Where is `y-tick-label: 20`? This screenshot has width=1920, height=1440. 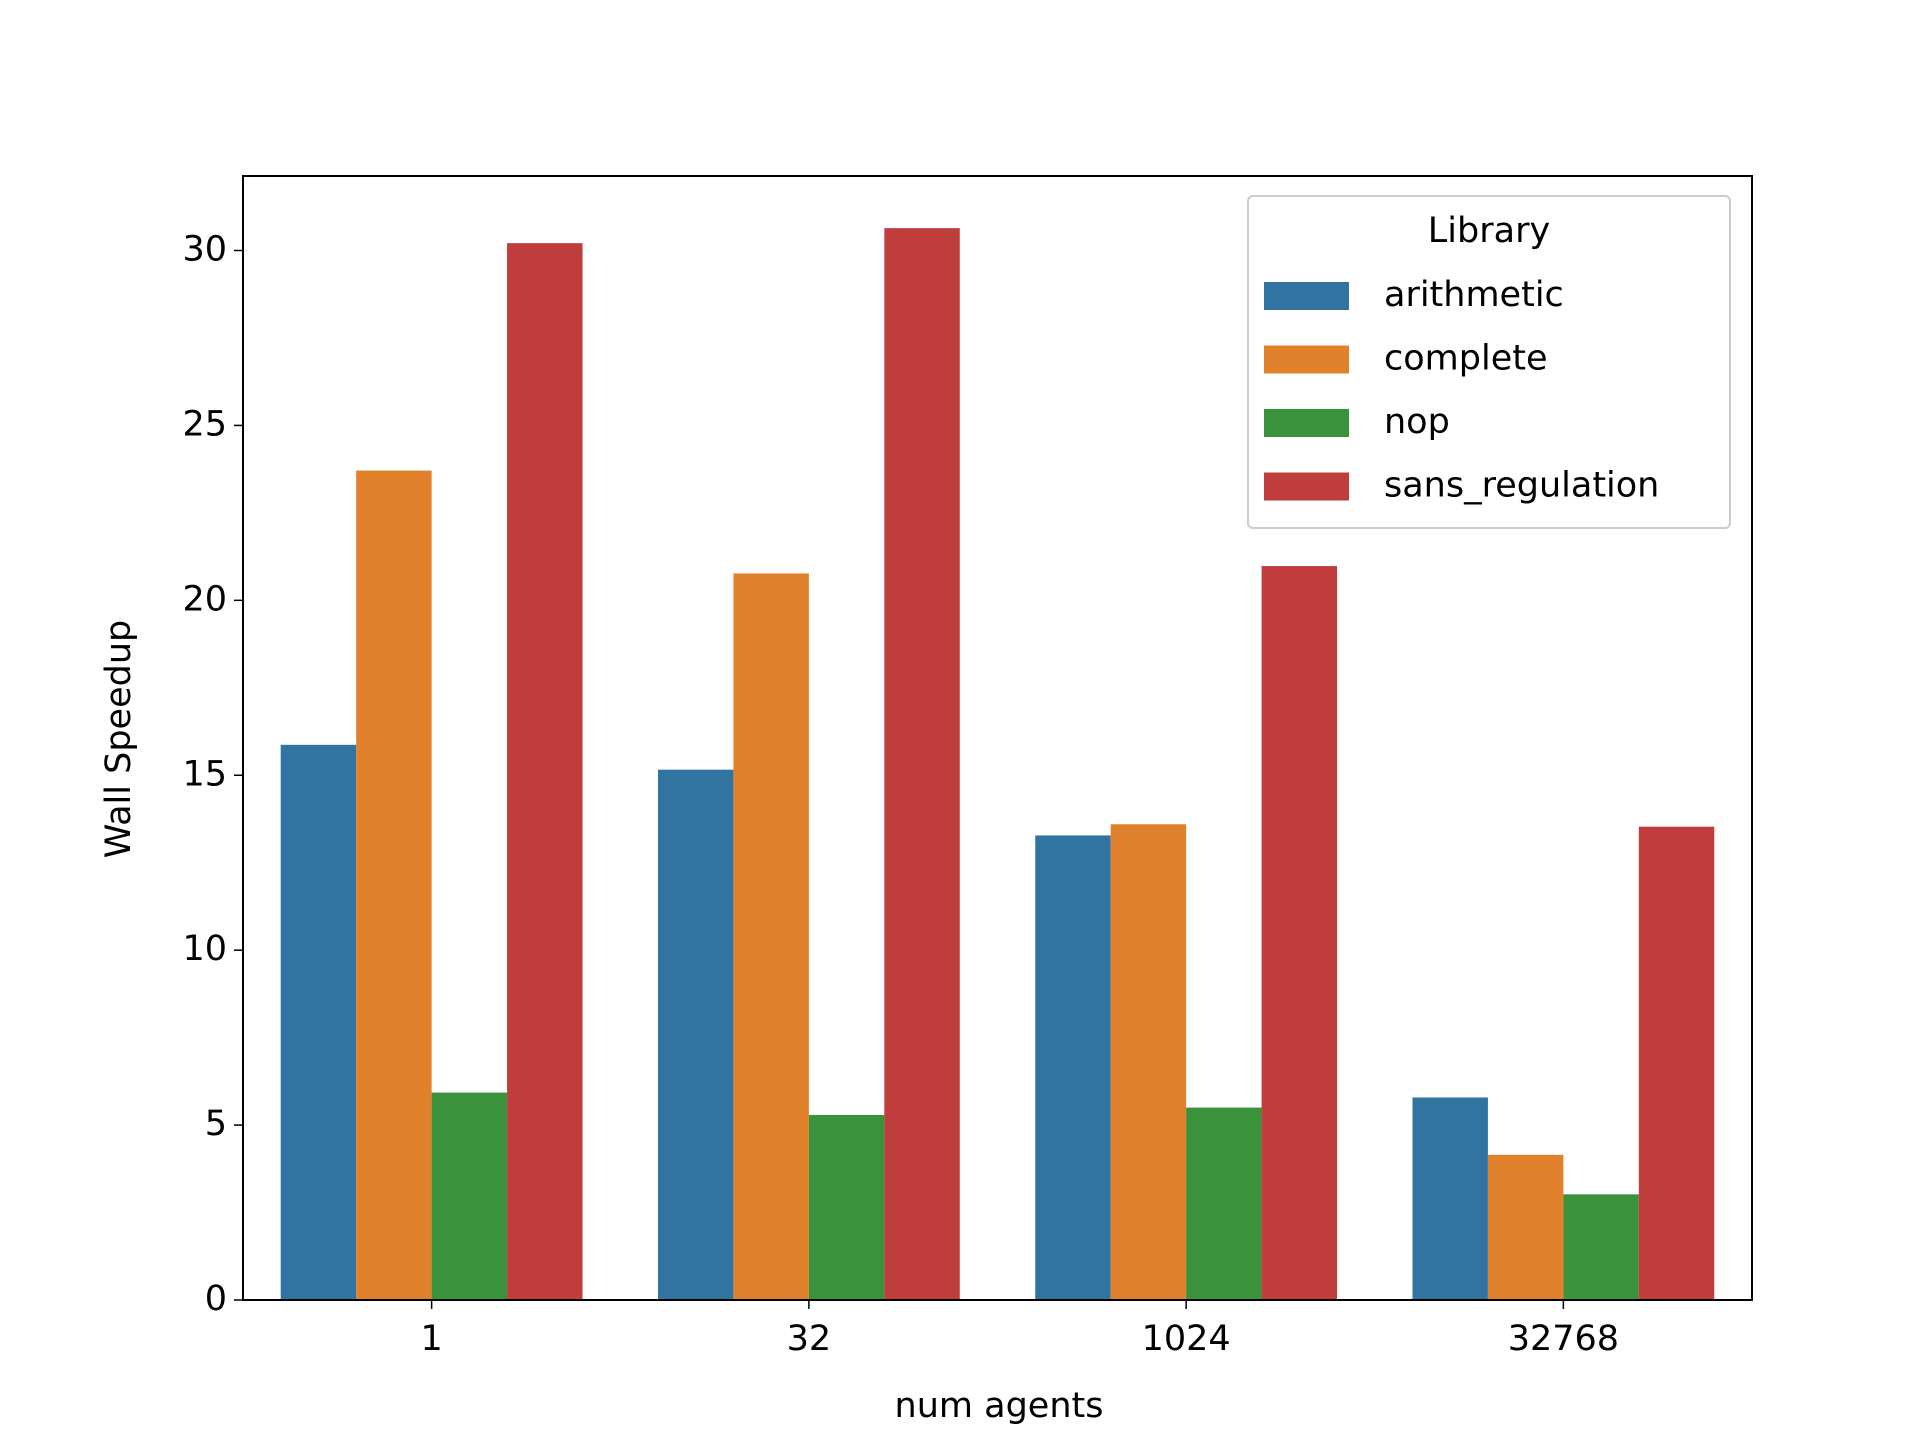 y-tick-label: 20 is located at coordinates (204, 599).